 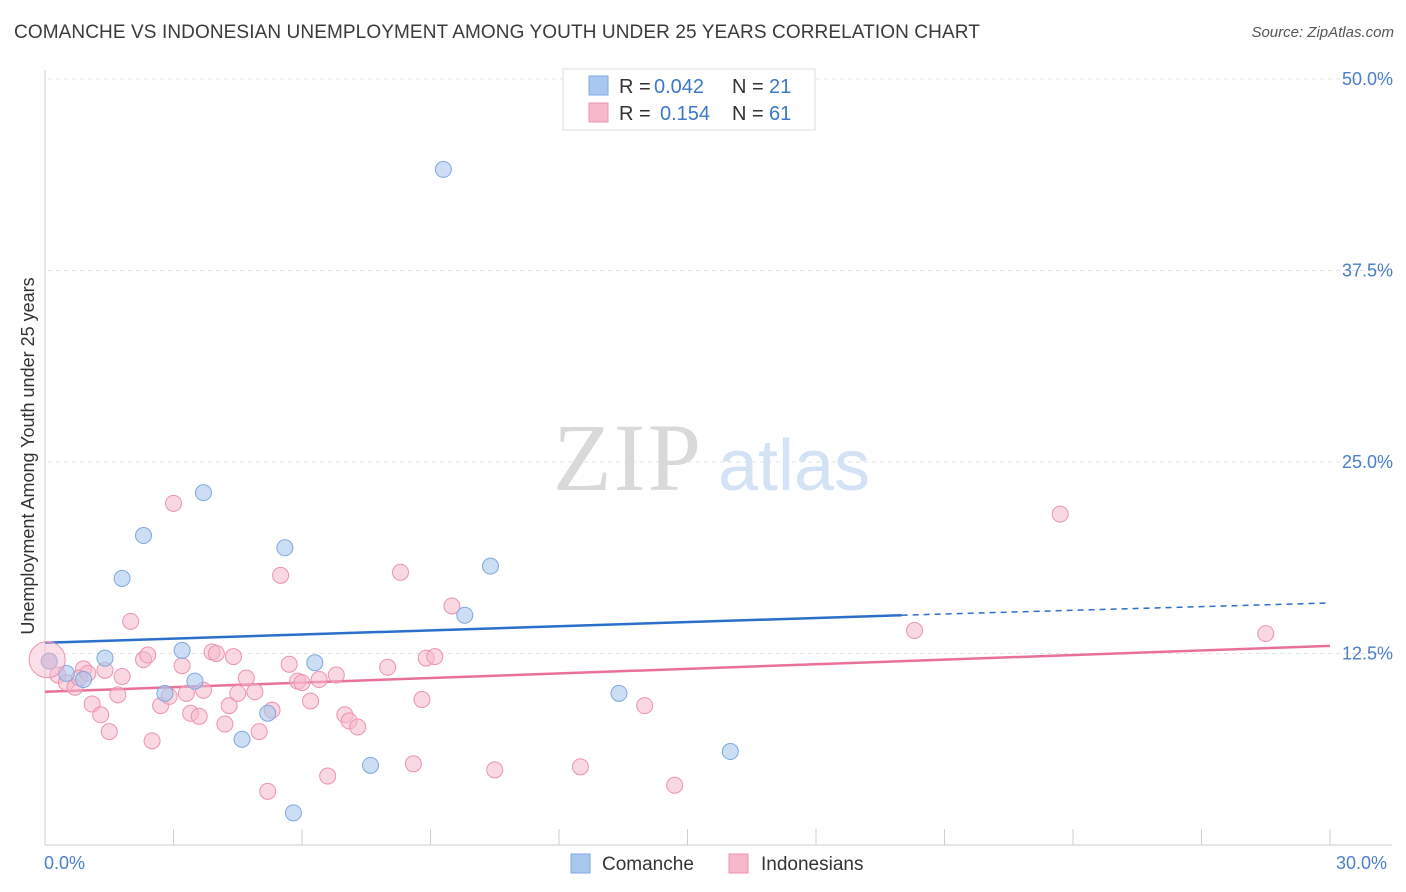 I want to click on watermark-atlas: atlas, so click(x=794, y=466).